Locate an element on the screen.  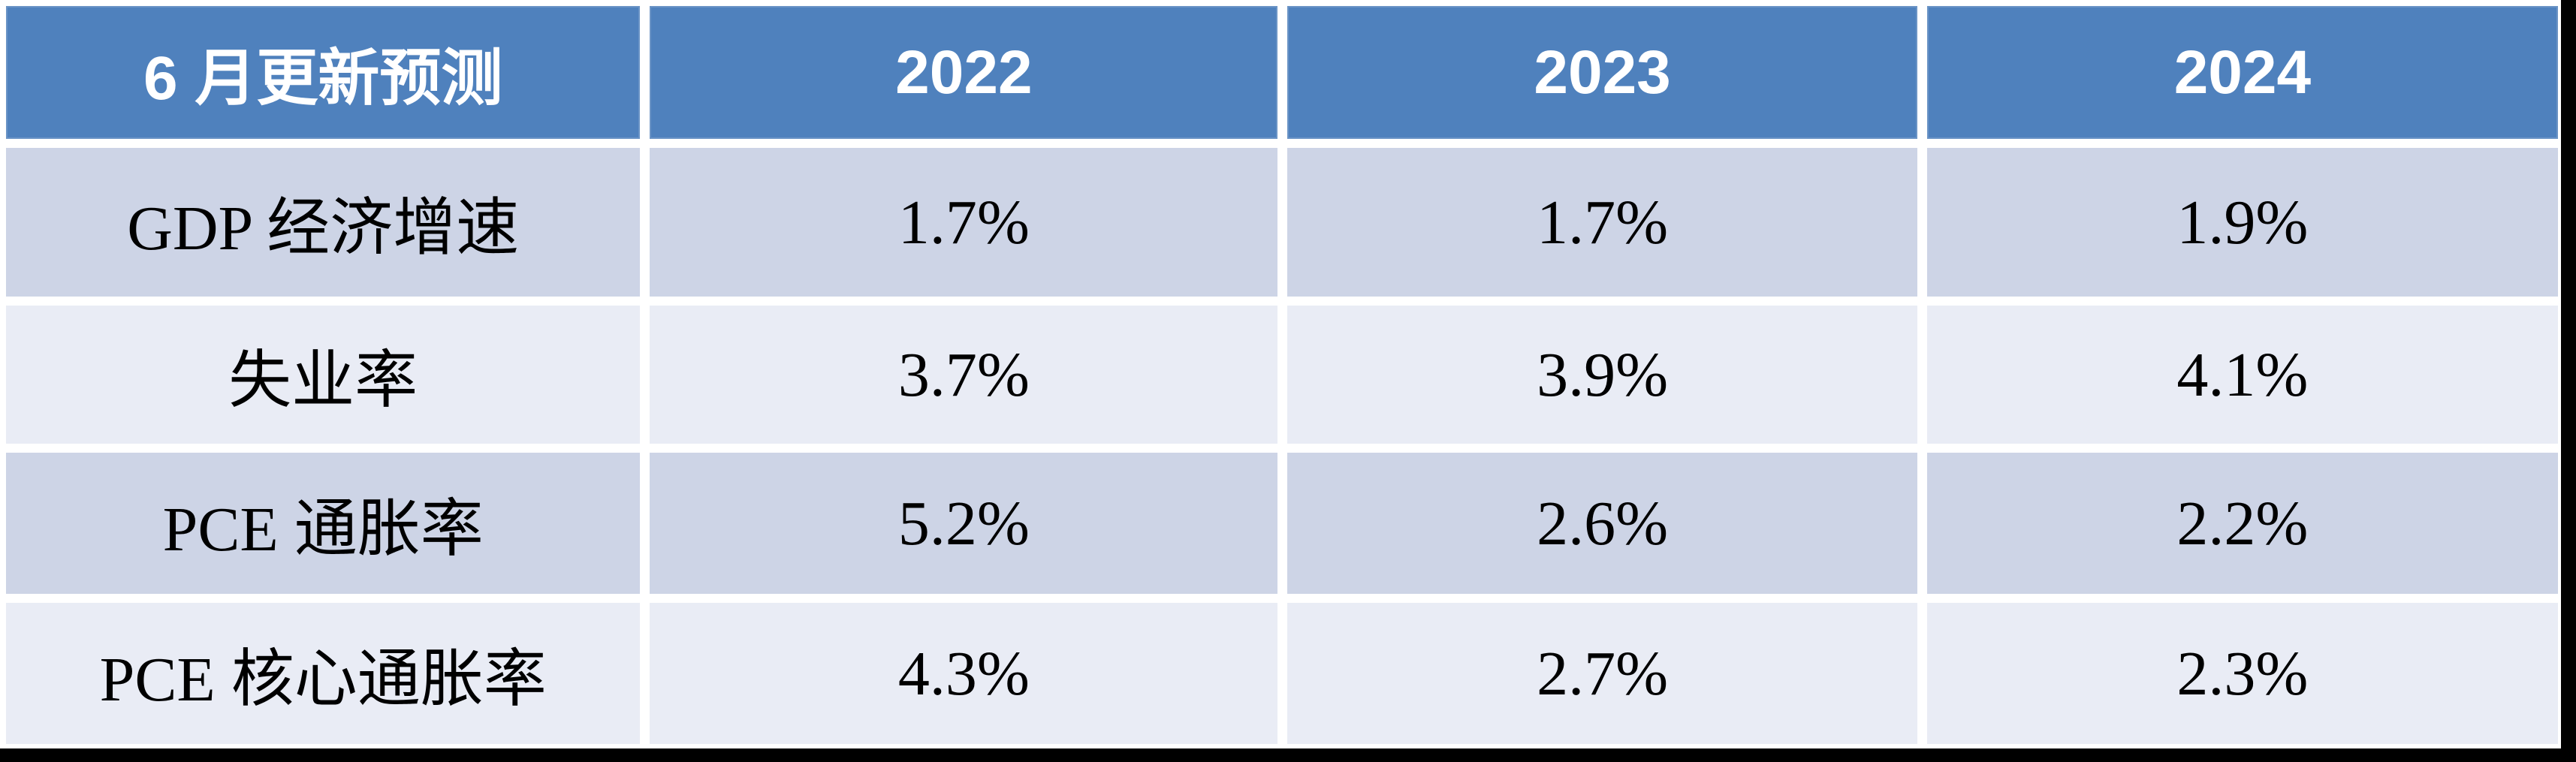
value-pce-2024: 2.2% is located at coordinates (2242, 523).